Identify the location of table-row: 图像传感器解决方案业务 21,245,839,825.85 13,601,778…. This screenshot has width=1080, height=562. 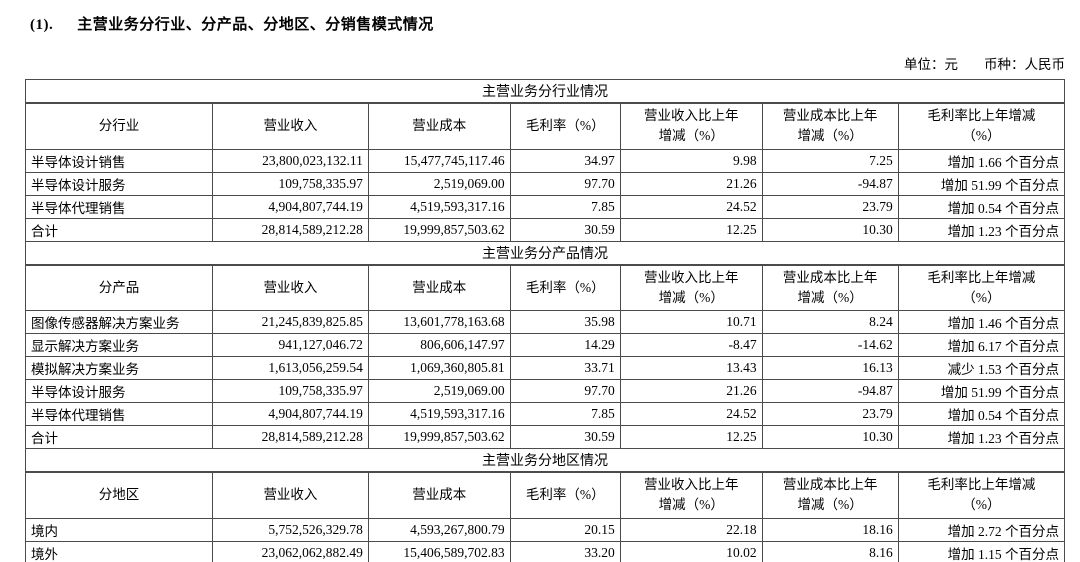
(545, 322).